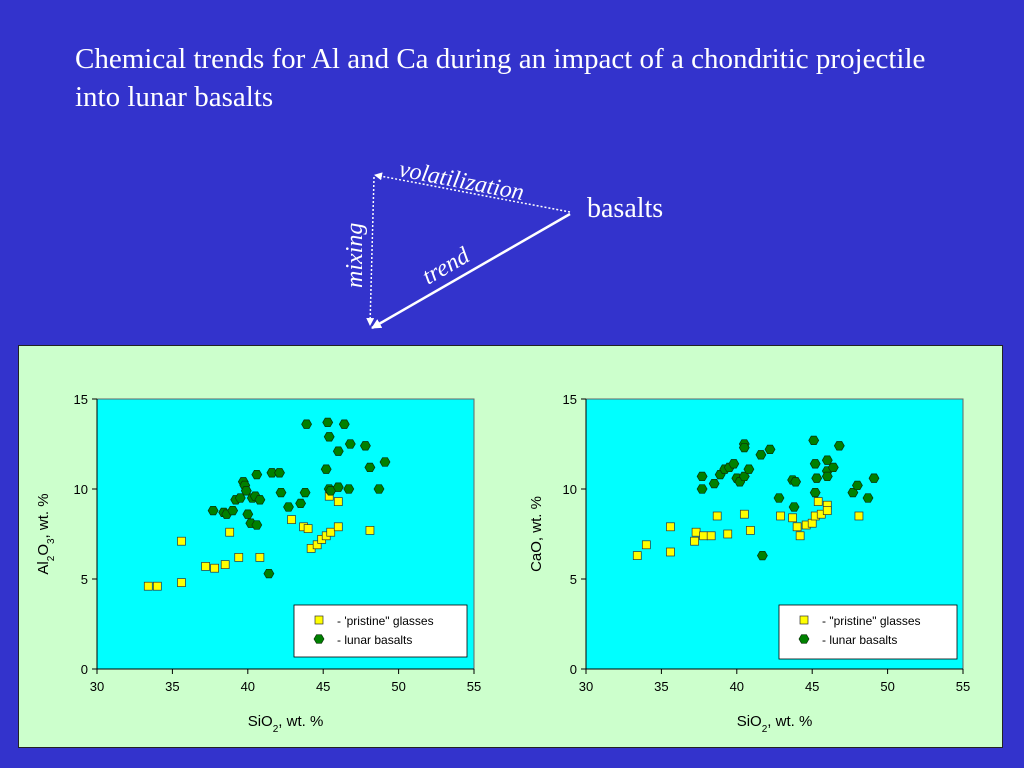 The height and width of the screenshot is (768, 1024). I want to click on legend-label: - 'pristine" glasses, so click(385, 621).